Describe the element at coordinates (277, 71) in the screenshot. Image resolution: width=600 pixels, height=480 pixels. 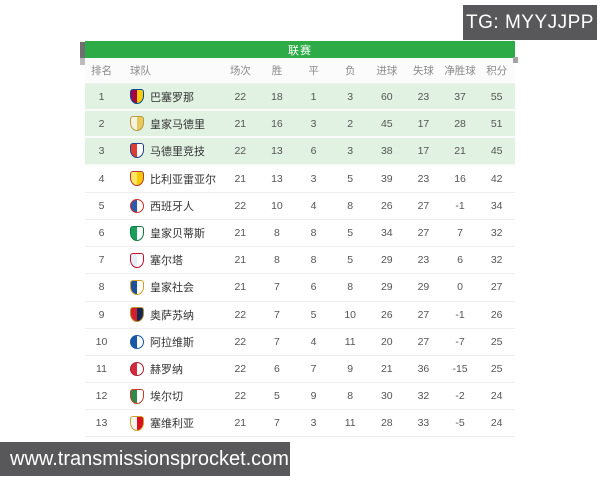
I see `column-header: 胜` at that location.